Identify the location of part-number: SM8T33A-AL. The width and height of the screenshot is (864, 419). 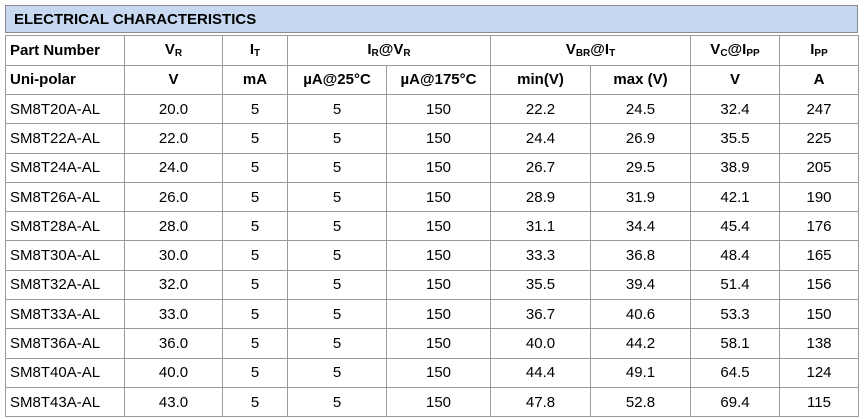
(65, 314).